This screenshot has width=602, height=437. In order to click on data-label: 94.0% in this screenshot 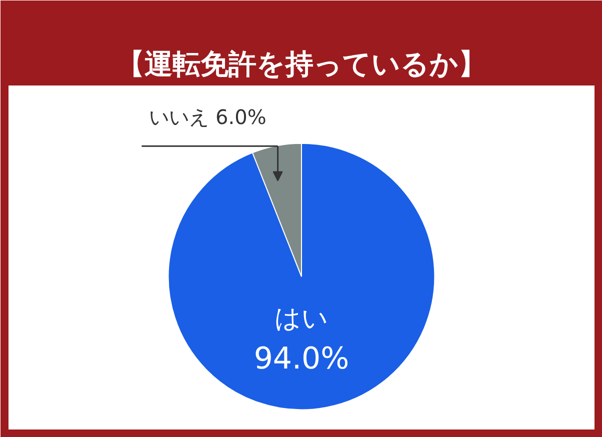, I will do `click(302, 358)`.